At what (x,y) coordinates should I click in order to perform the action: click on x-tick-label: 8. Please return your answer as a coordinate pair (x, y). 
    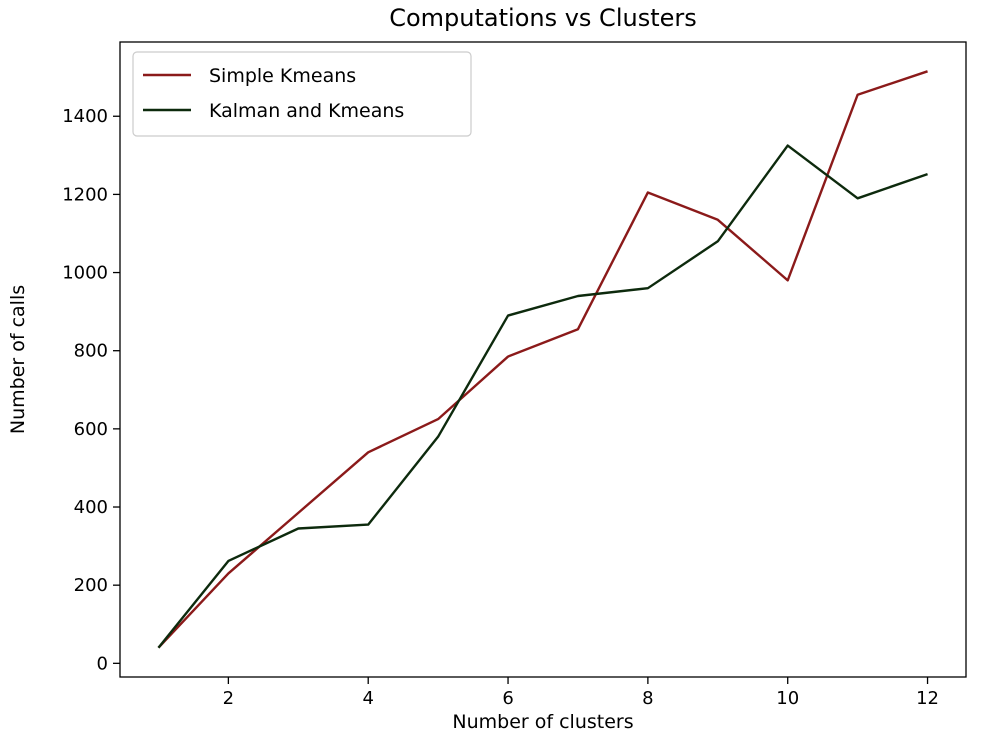
    Looking at the image, I should click on (647, 698).